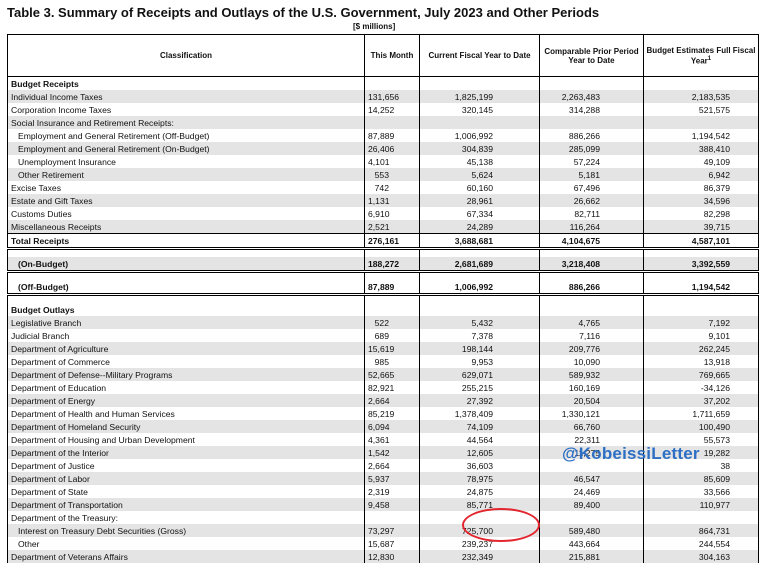 This screenshot has height=563, width=768. I want to click on cell-this-month: 73,297, so click(392, 530).